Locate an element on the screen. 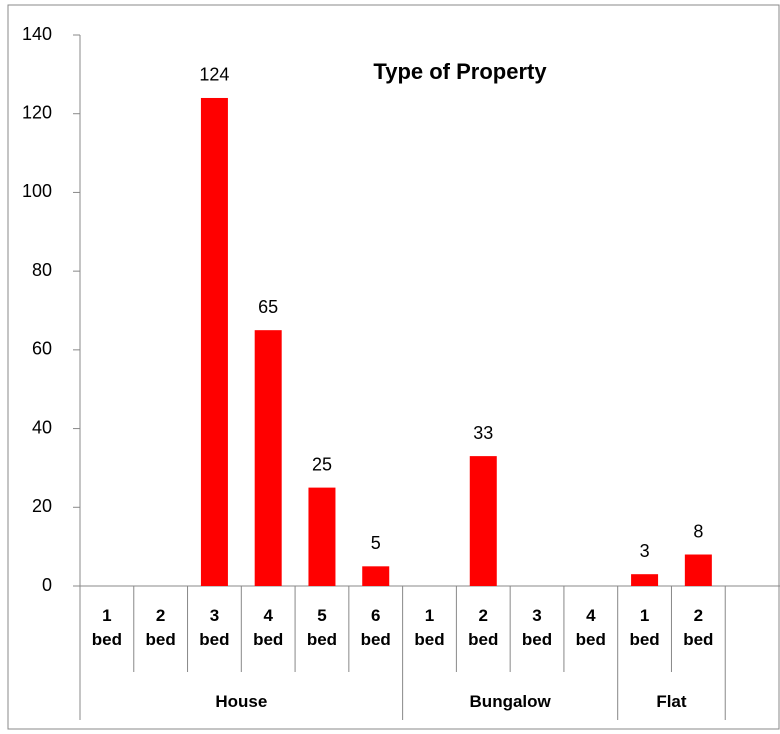  y-tick-label: 0 is located at coordinates (47, 585).